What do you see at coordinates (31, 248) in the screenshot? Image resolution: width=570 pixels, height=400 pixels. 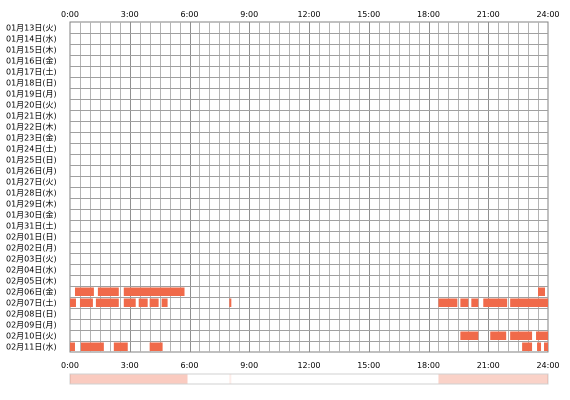 I see `row-label: 02月02日(月)` at bounding box center [31, 248].